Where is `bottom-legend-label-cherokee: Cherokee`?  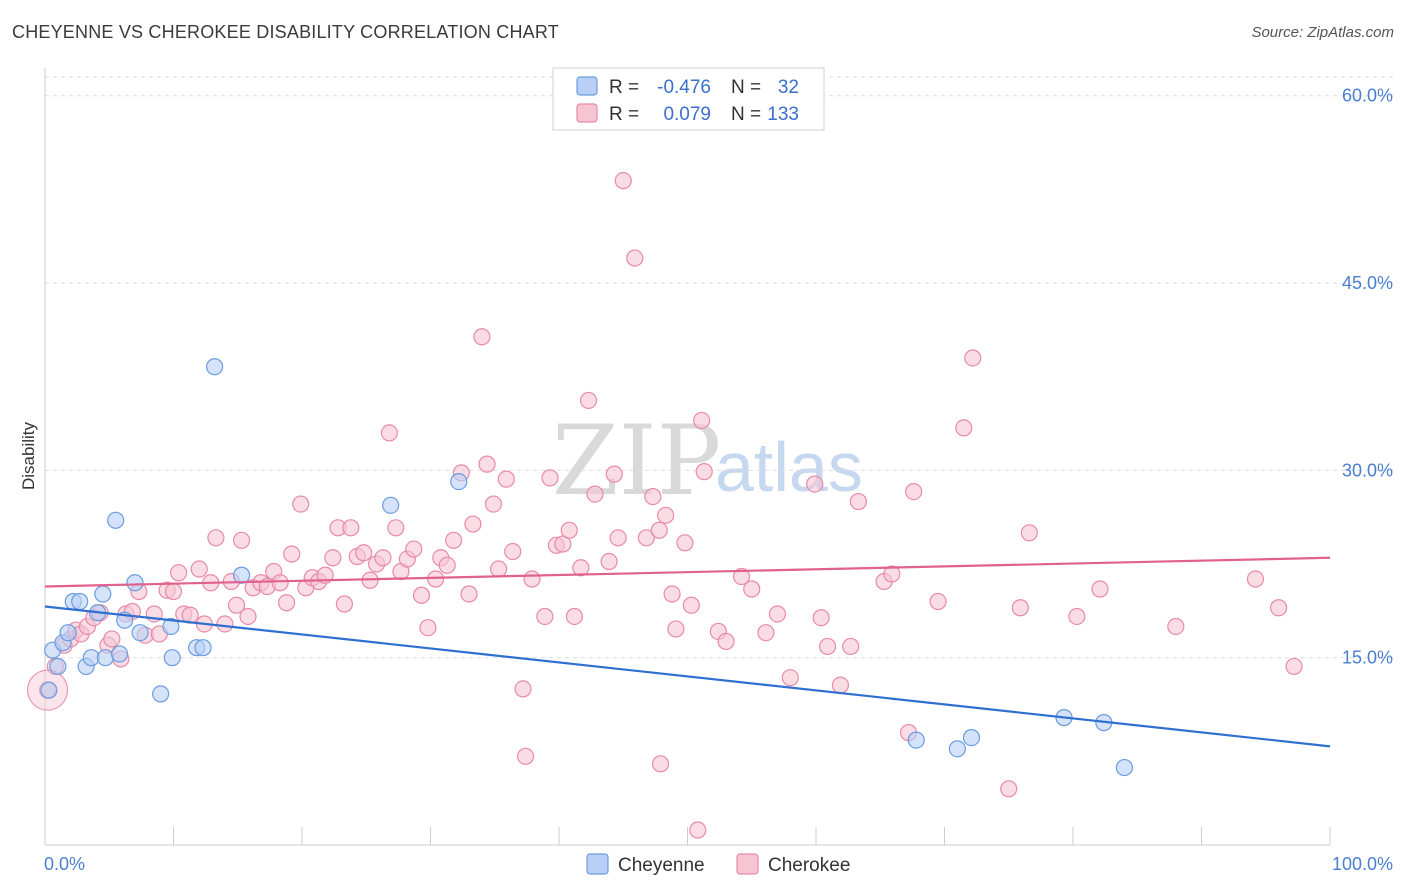 bottom-legend-label-cherokee: Cherokee is located at coordinates (809, 865).